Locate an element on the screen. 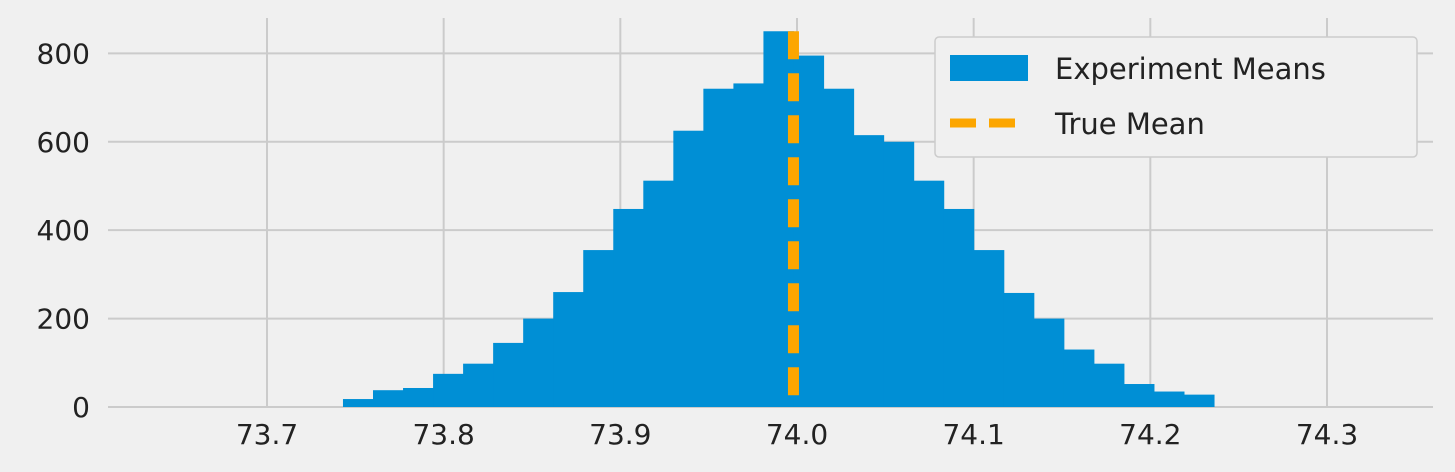 Image resolution: width=1455 pixels, height=472 pixels. x-tick-label: 74.2 is located at coordinates (1150, 434).